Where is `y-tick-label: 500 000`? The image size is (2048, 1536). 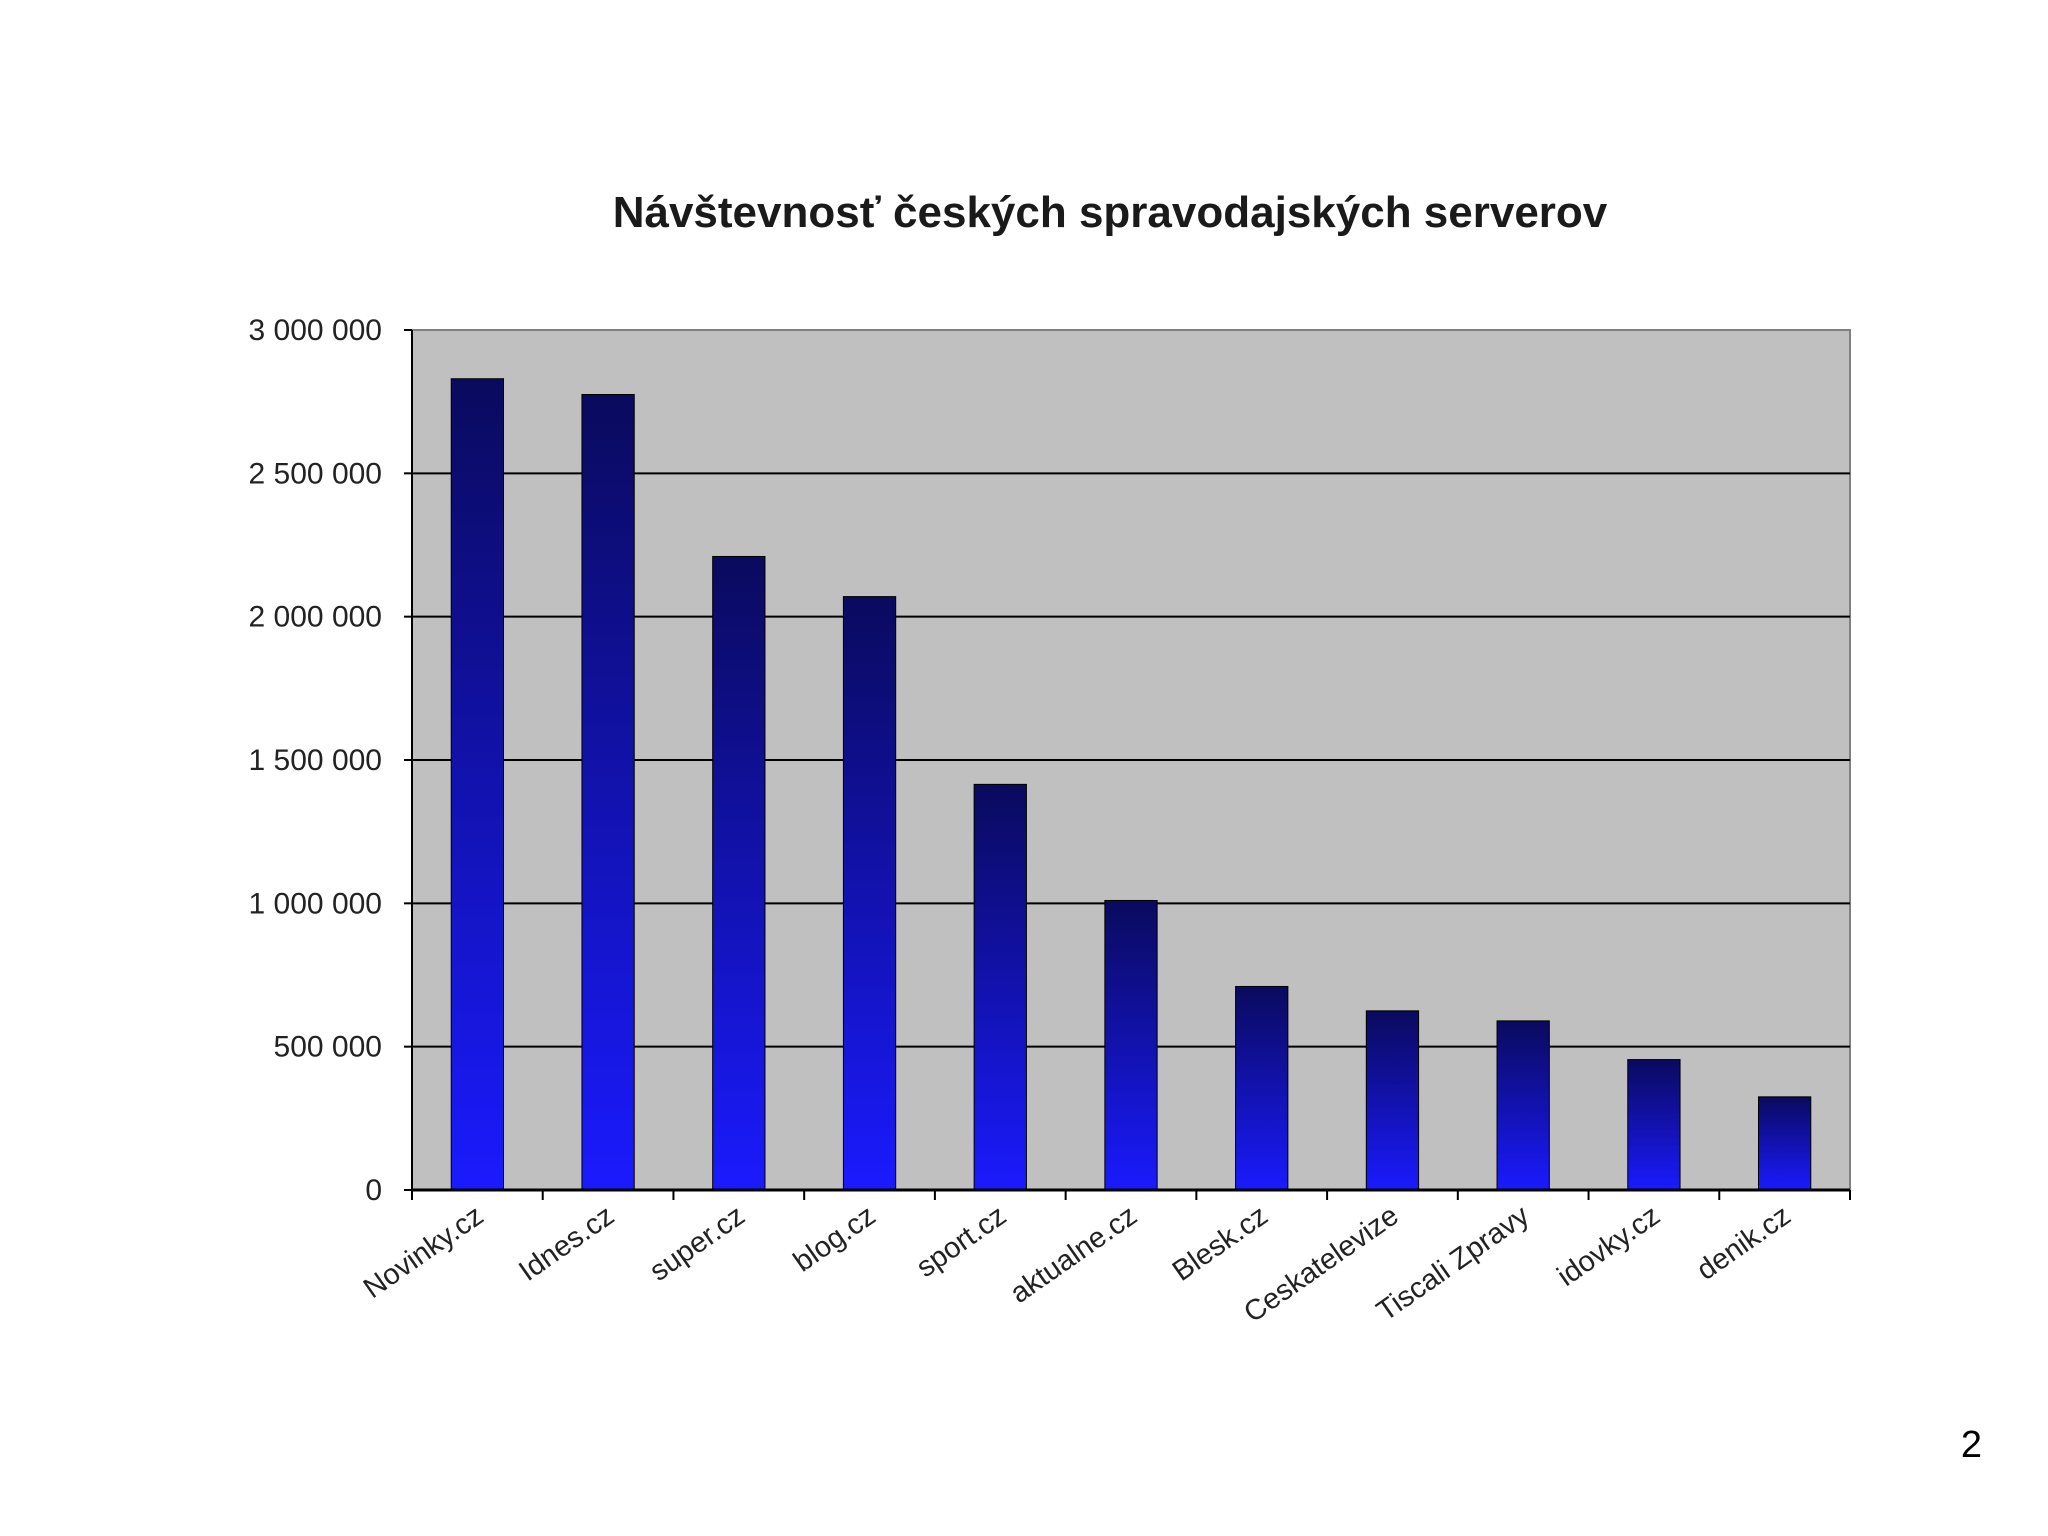
y-tick-label: 500 000 is located at coordinates (328, 1047).